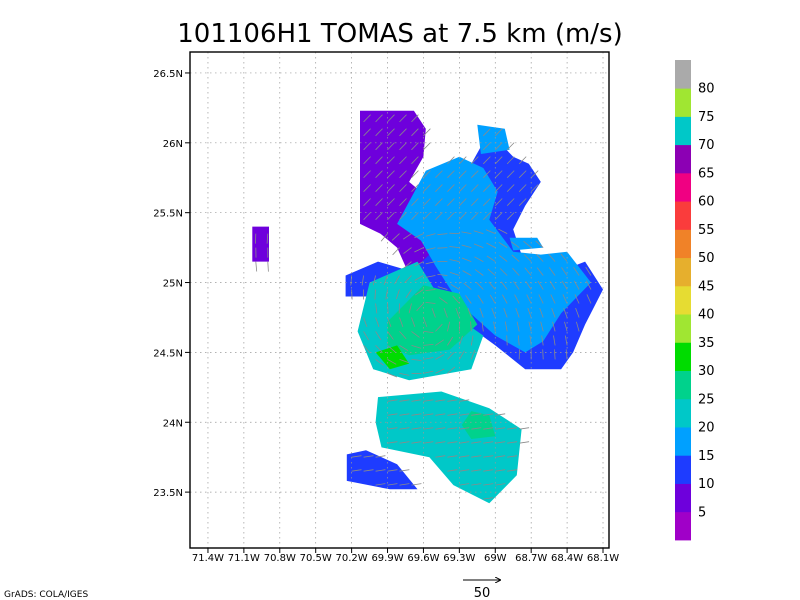 This screenshot has width=800, height=600. Describe the element at coordinates (495, 558) in the screenshot. I see `x-tick-label: 69W` at that location.